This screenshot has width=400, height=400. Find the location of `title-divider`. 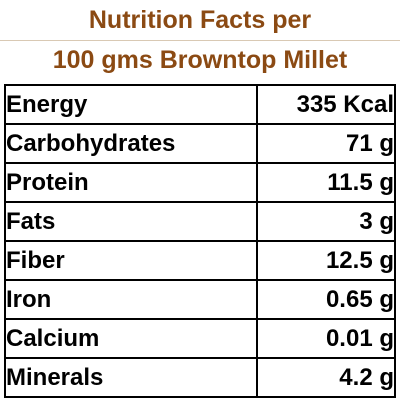

title-divider is located at coordinates (200, 40).